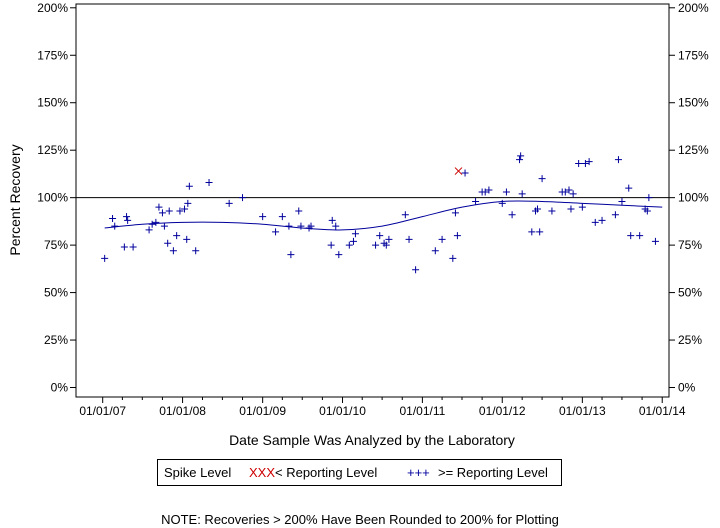 The height and width of the screenshot is (528, 720). Describe the element at coordinates (422, 411) in the screenshot. I see `x-tick-label: 01/01/11` at that location.